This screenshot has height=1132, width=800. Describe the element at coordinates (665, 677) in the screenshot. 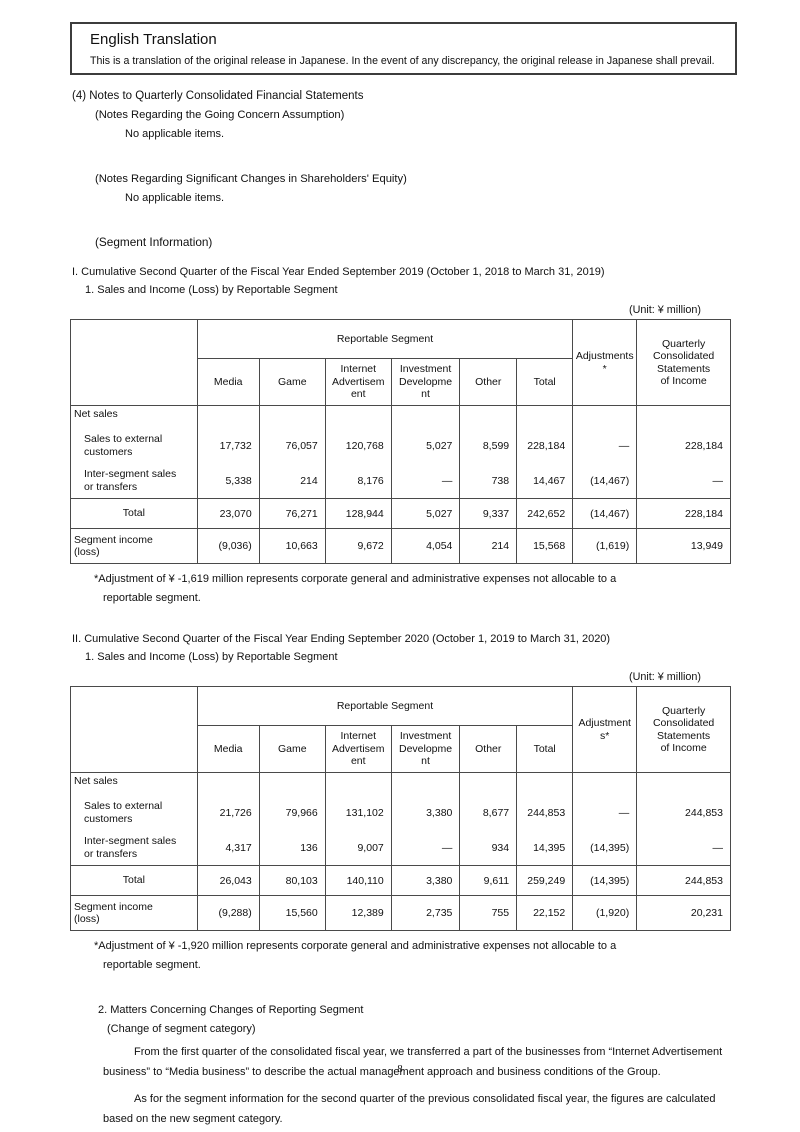

I see `unit-label: (Unit: ¥ million)` at that location.